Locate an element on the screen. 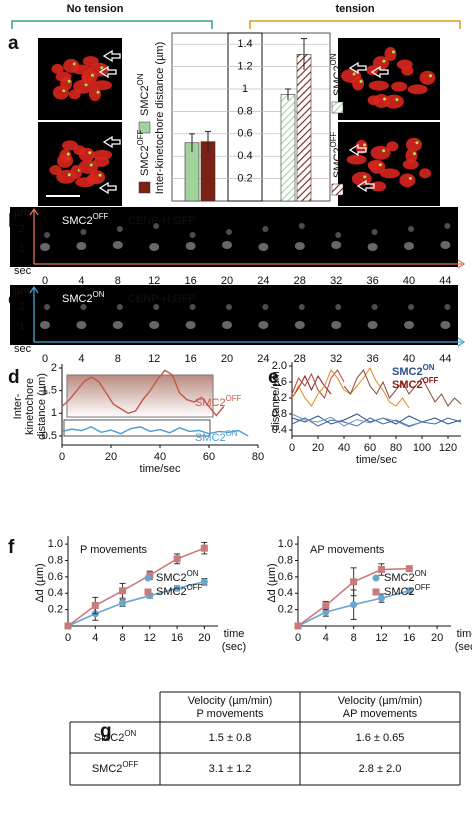  time-label: 44 is located at coordinates (445, 281).